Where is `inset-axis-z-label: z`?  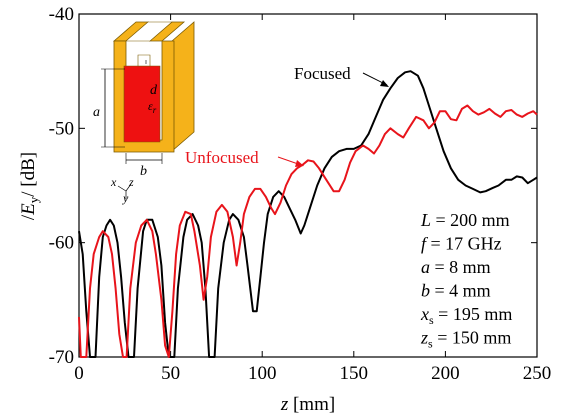 inset-axis-z-label: z is located at coordinates (131, 182).